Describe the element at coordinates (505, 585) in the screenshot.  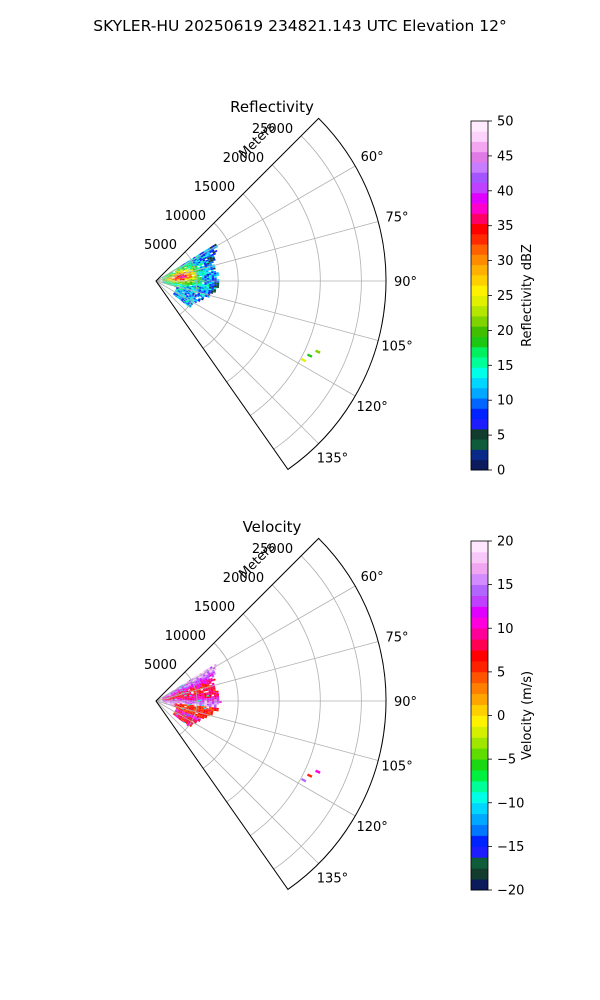
I see `vel-colorbar-tick-label: 15` at that location.